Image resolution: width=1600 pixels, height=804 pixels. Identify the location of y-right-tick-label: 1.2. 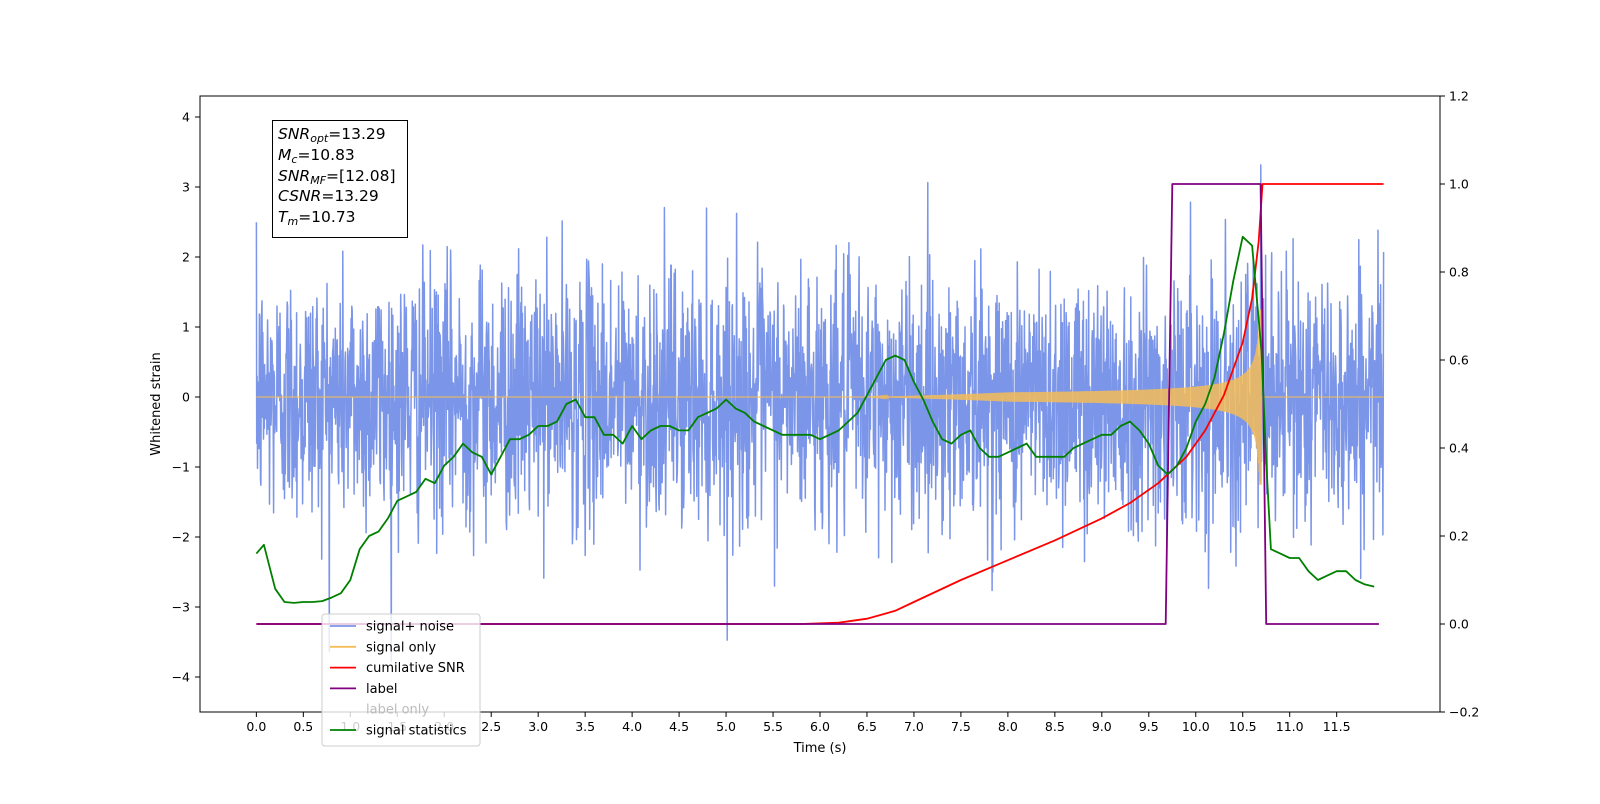
(1459, 96).